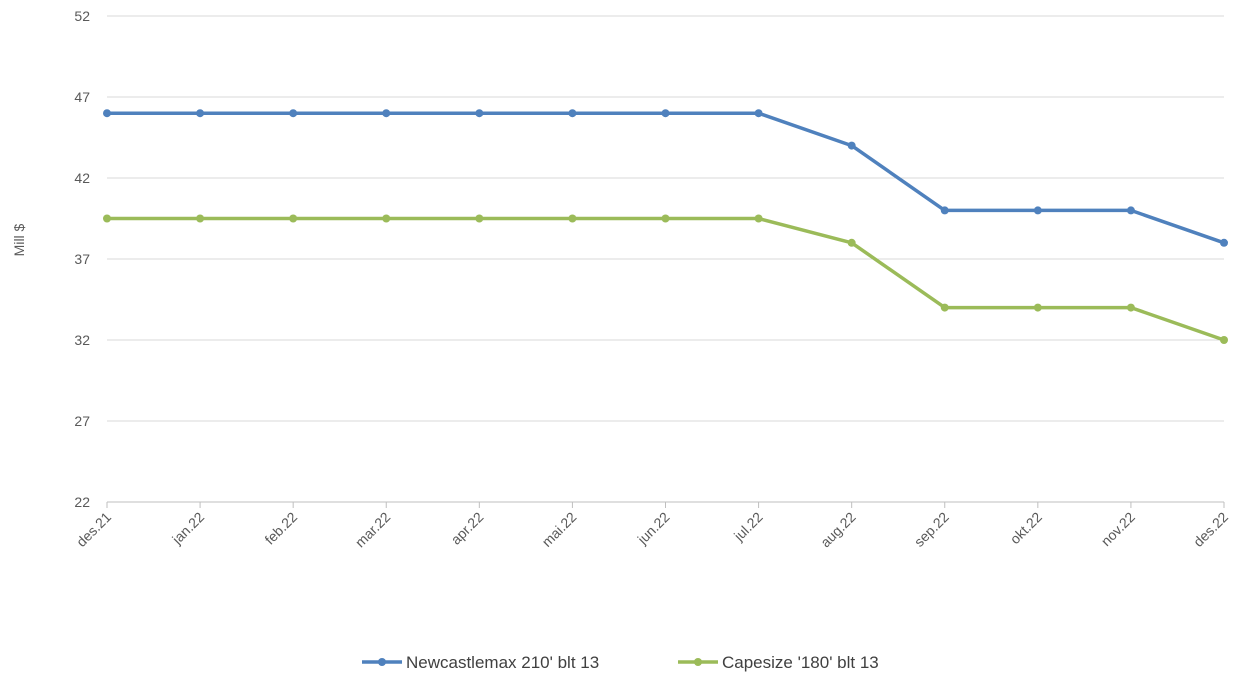 This screenshot has width=1238, height=682. Describe the element at coordinates (187, 528) in the screenshot. I see `x-tick-label: jan.22` at that location.